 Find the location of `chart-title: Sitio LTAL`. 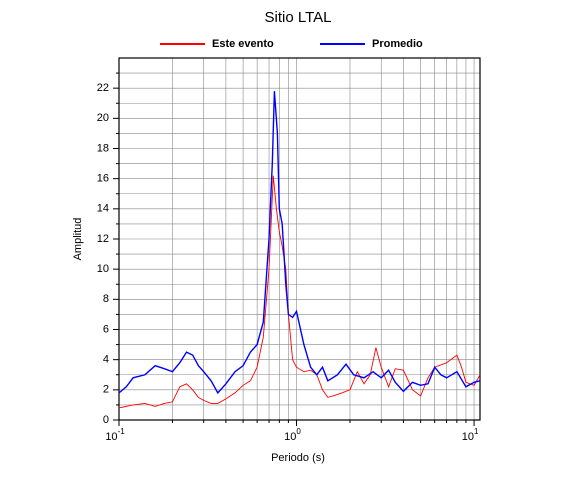

chart-title: Sitio LTAL is located at coordinates (298, 17).